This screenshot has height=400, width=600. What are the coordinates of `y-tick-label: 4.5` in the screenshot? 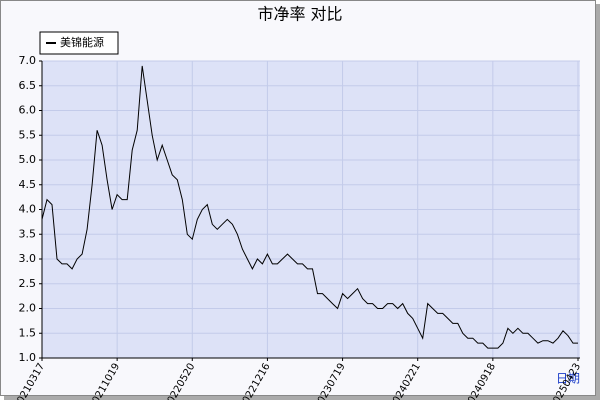 It's located at (28, 184).